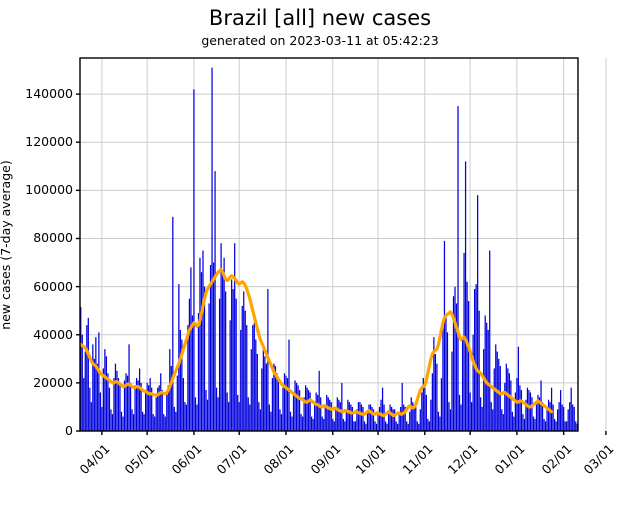 The image size is (640, 522). I want to click on chart-subtitle: generated on 2023-03-11 at 05:42:23, so click(320, 40).